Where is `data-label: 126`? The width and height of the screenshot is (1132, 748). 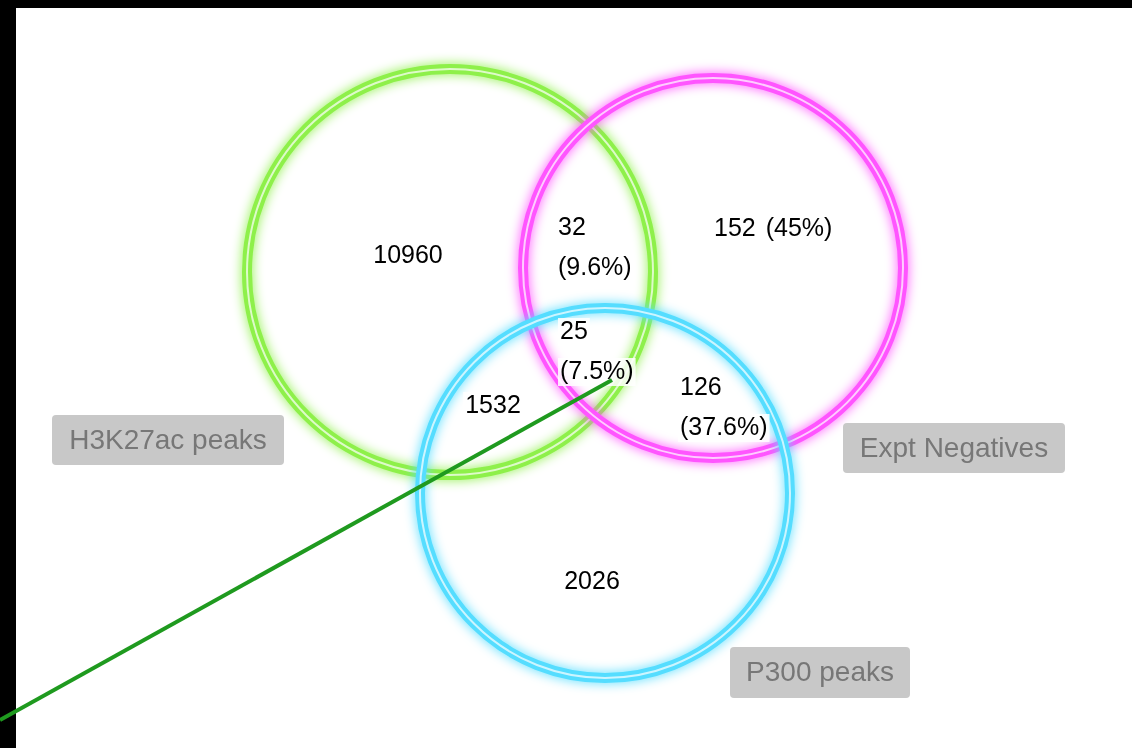 data-label: 126 is located at coordinates (701, 385).